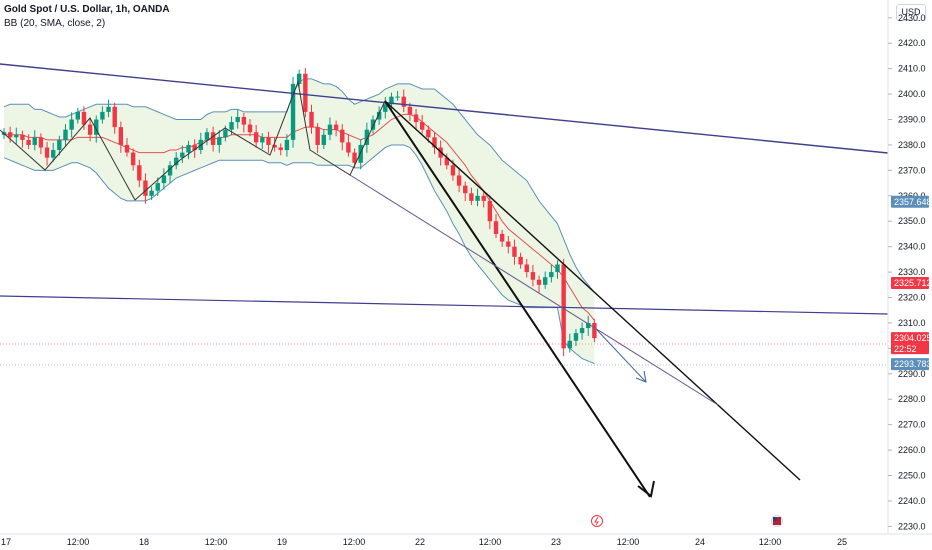 This screenshot has height=550, width=932. Describe the element at coordinates (913, 338) in the screenshot. I see `price-tag-label: 2304.025` at that location.